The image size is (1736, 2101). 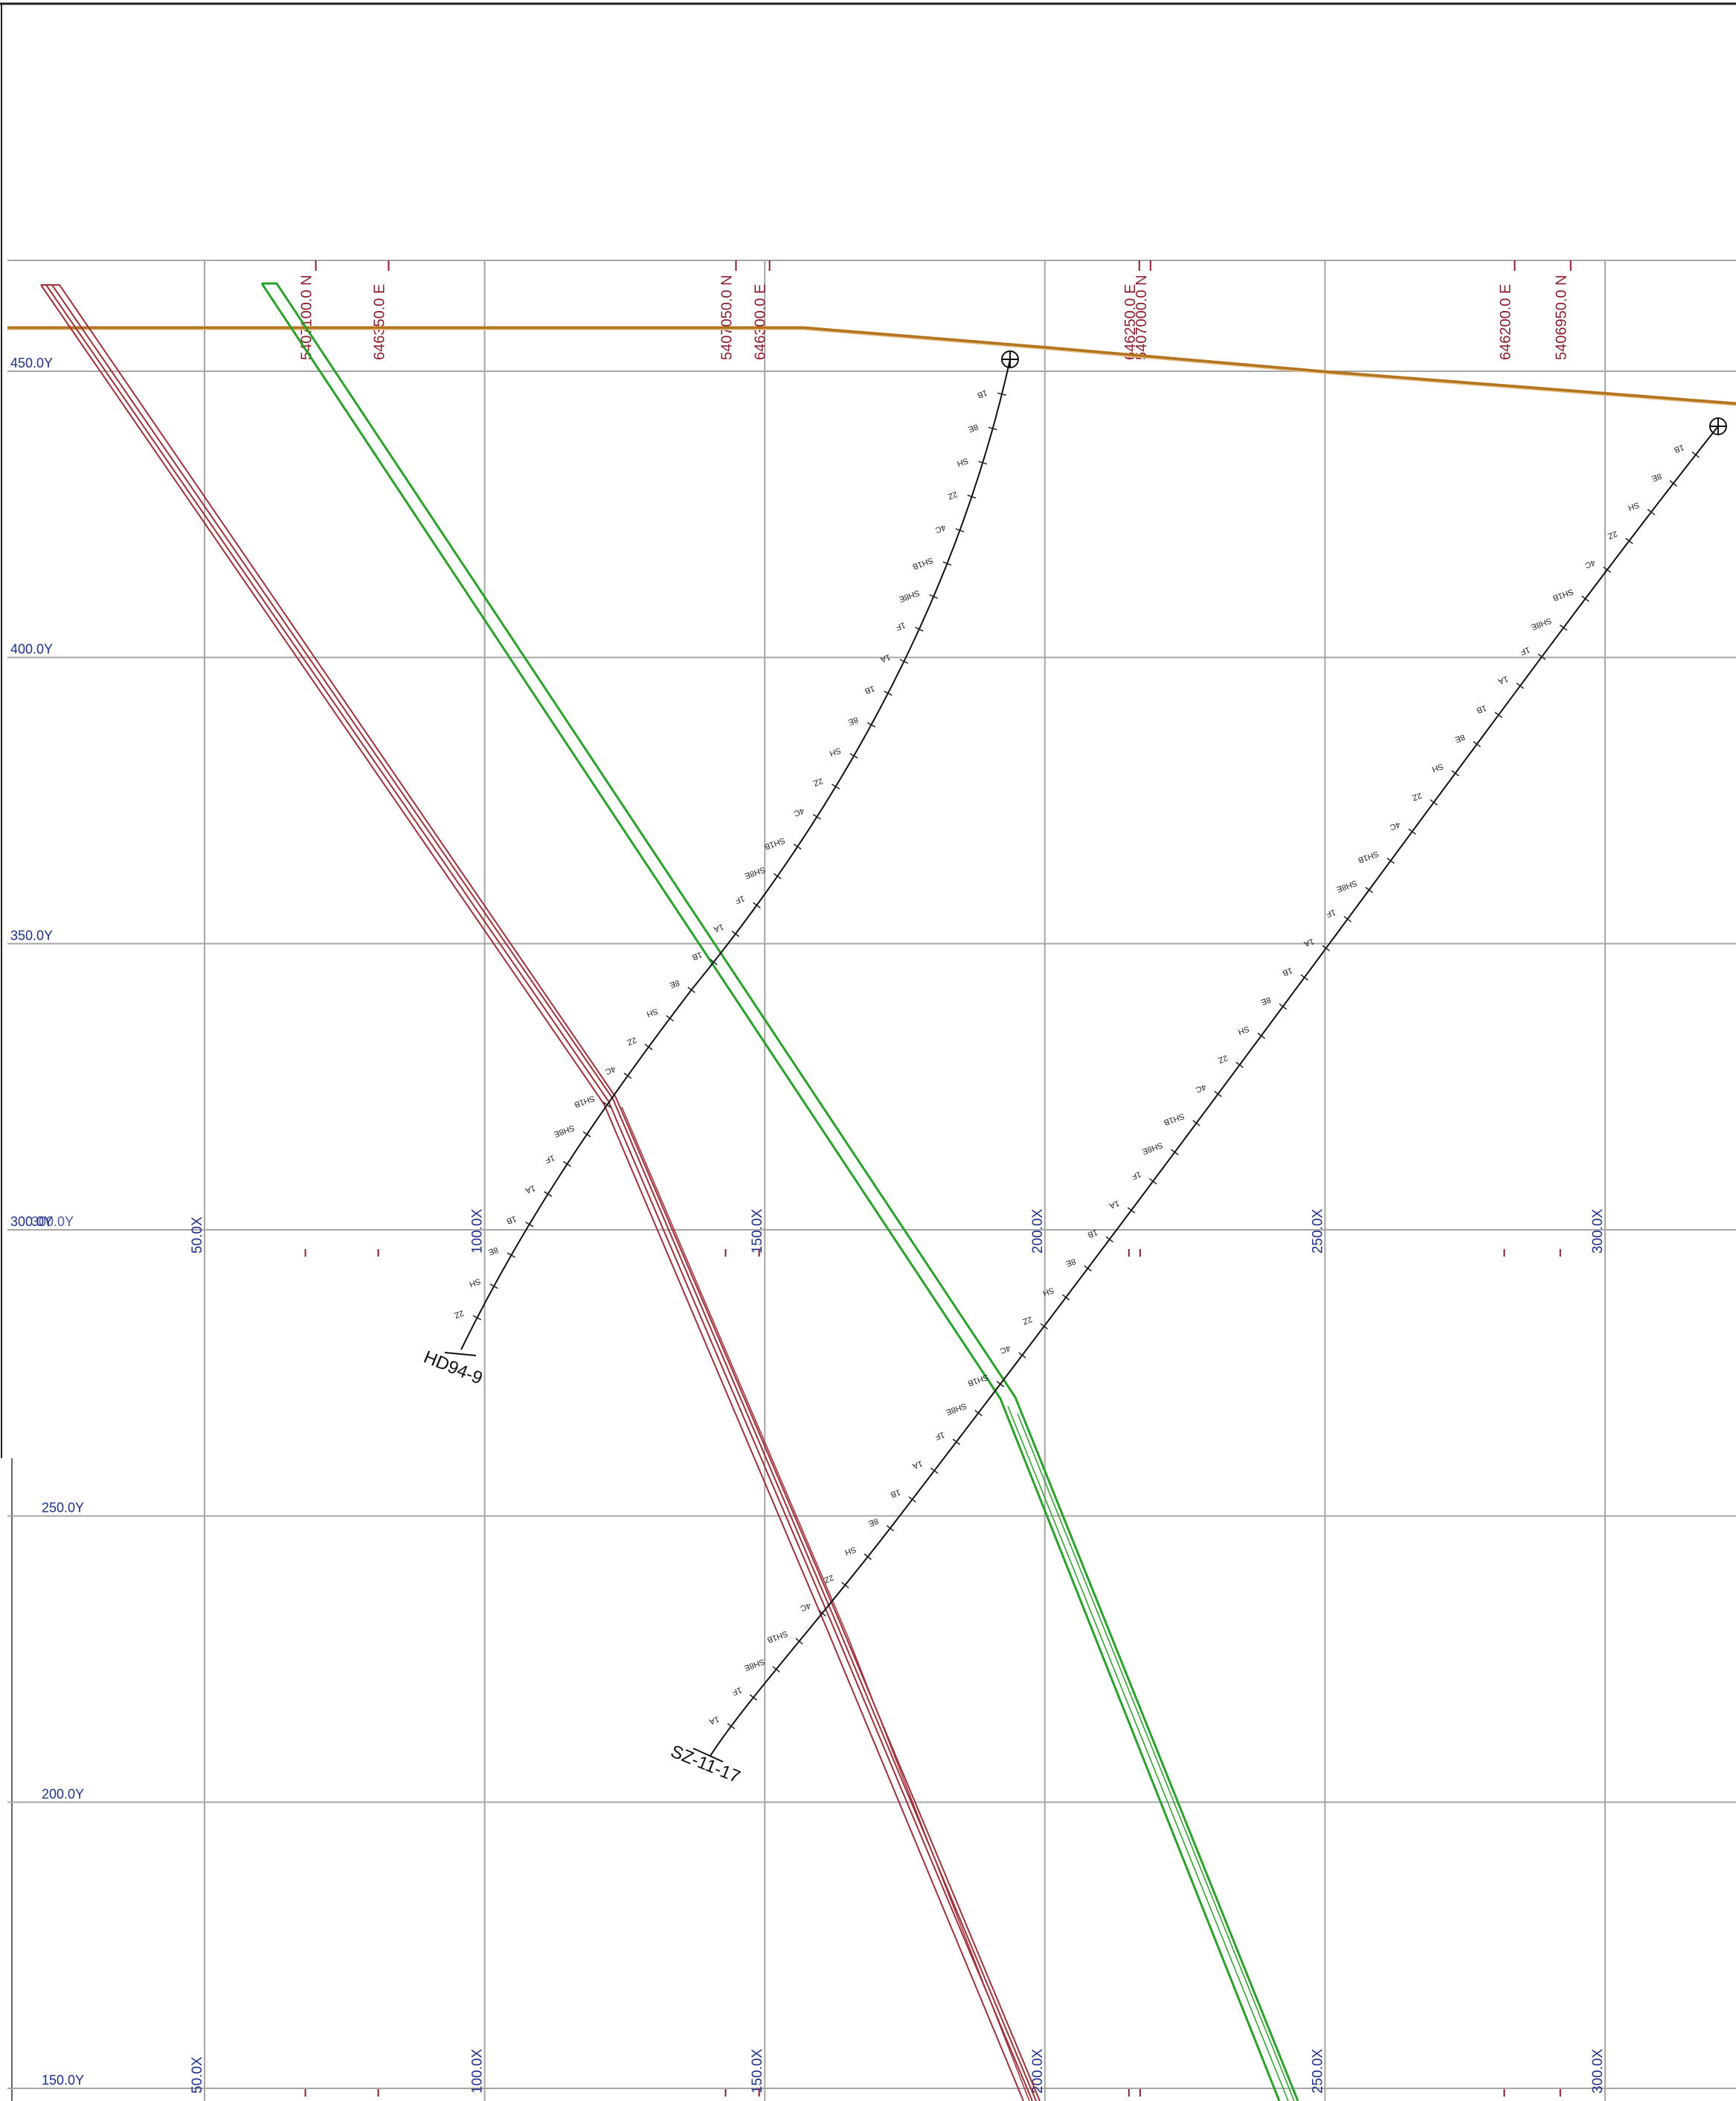 What do you see at coordinates (63, 2080) in the screenshot?
I see `y-axis-label: 150.0Y` at bounding box center [63, 2080].